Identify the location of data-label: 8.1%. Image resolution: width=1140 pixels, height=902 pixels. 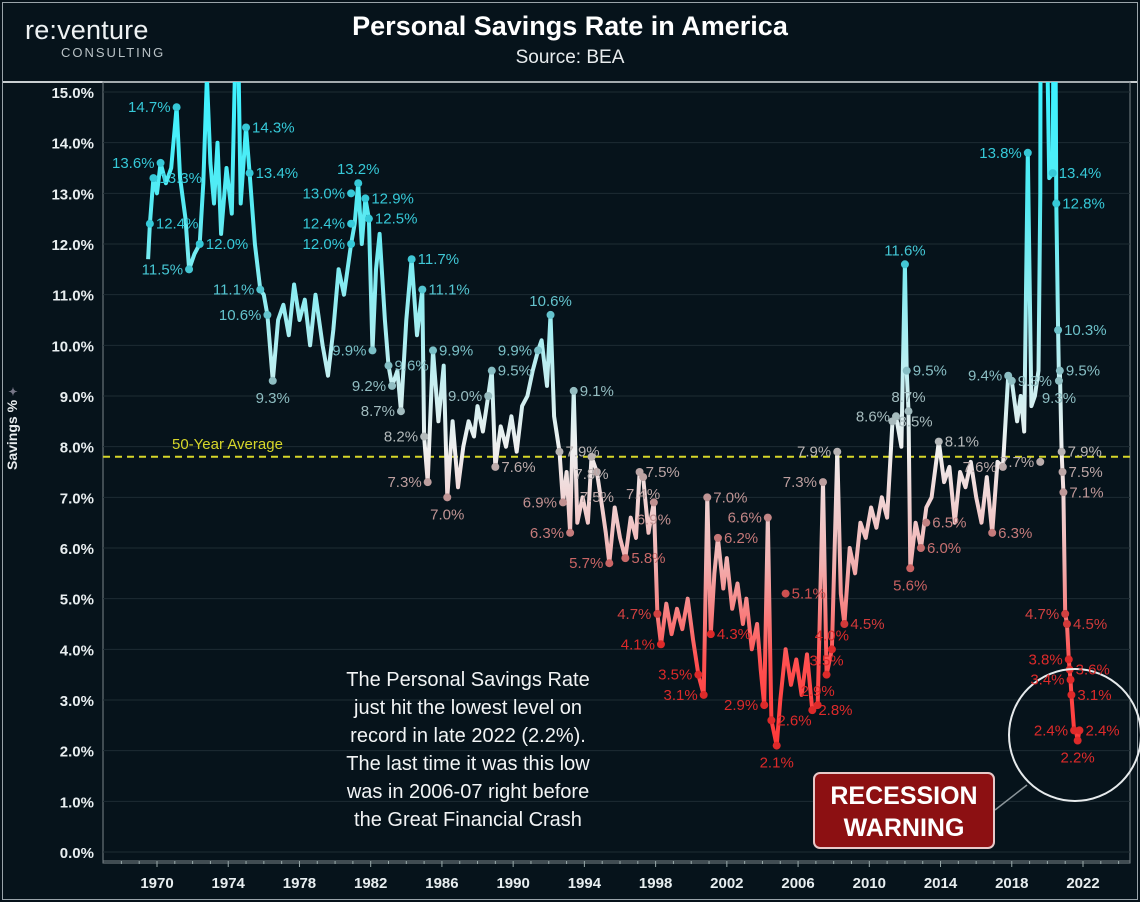
(962, 442).